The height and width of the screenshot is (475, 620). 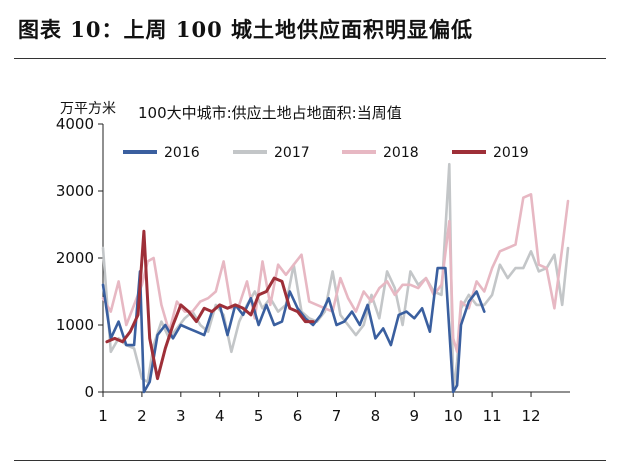 What do you see at coordinates (270, 113) in the screenshot?
I see `chart-title: 100大中城市:供应土地占地面积:当周值` at bounding box center [270, 113].